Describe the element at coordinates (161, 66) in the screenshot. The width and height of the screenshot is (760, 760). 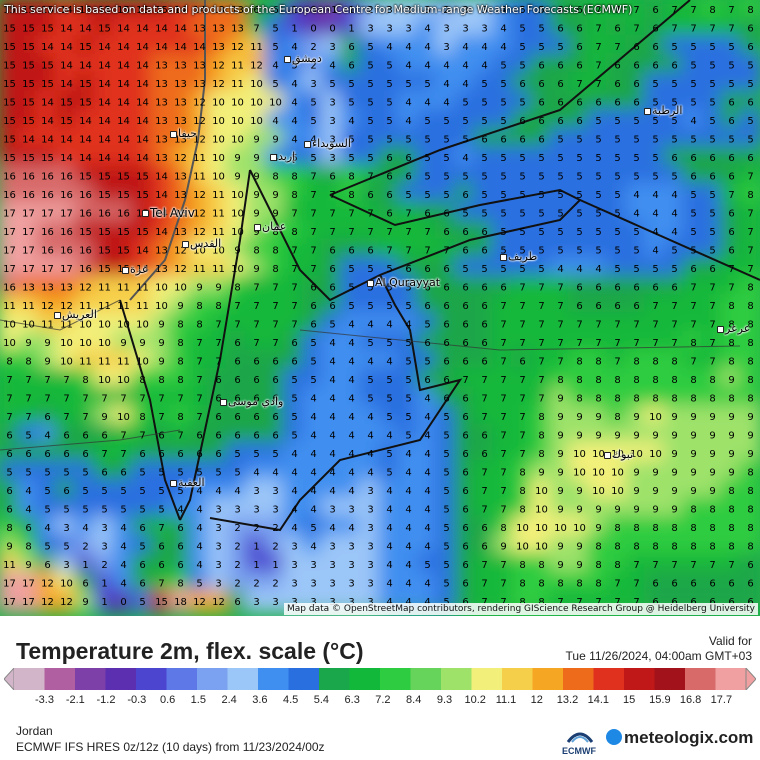
I see `temperature-value: 13` at that location.